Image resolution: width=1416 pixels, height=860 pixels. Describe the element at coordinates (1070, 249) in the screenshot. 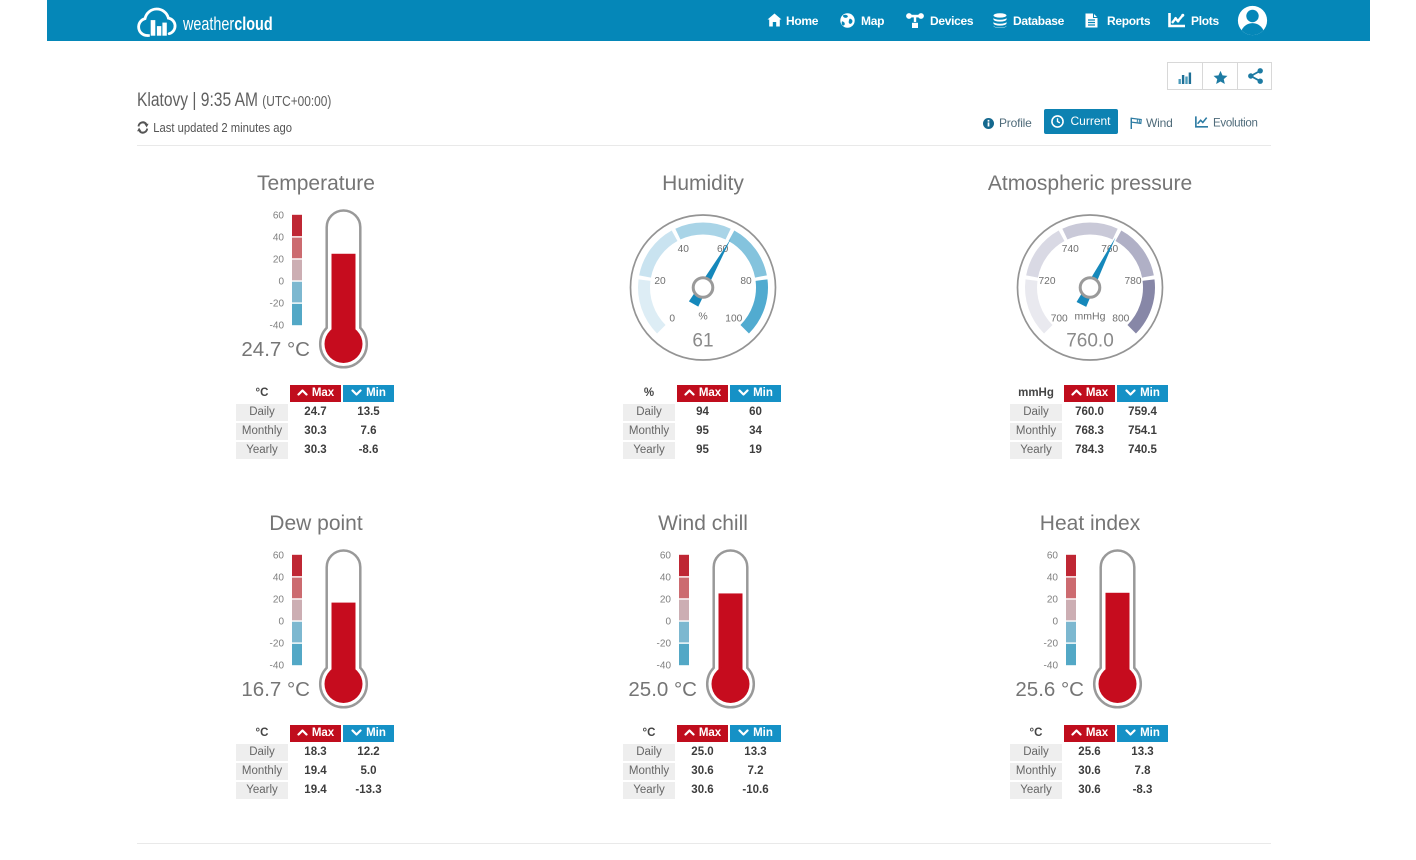

I see `svg-text: 740` at that location.